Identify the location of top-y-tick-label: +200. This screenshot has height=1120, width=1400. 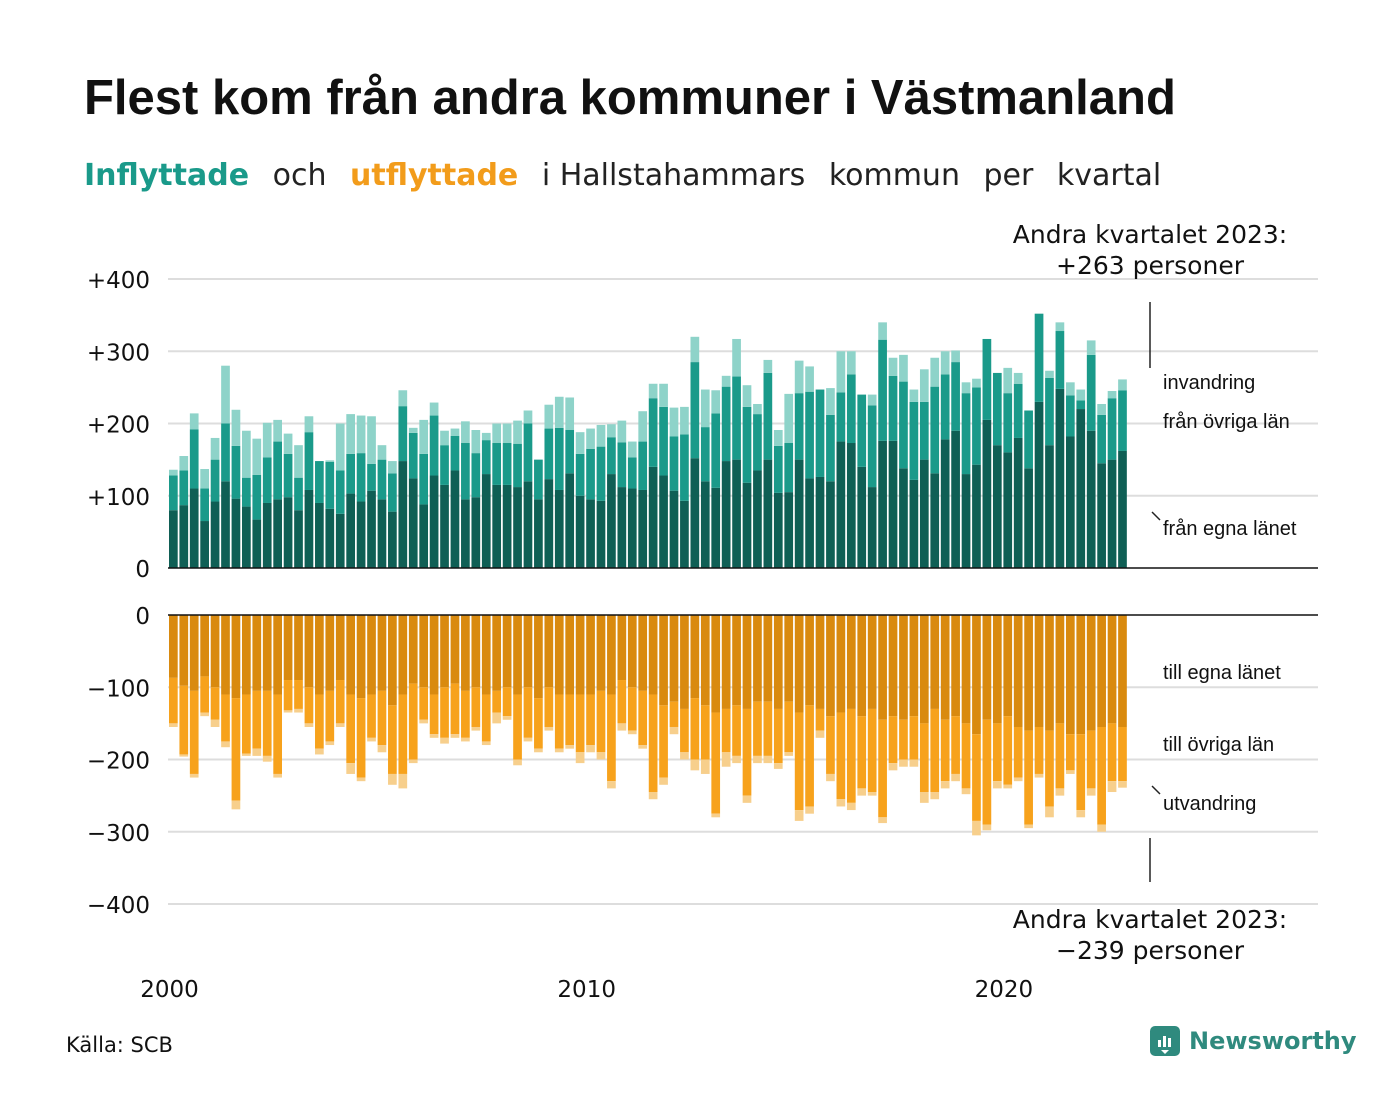
(118, 426).